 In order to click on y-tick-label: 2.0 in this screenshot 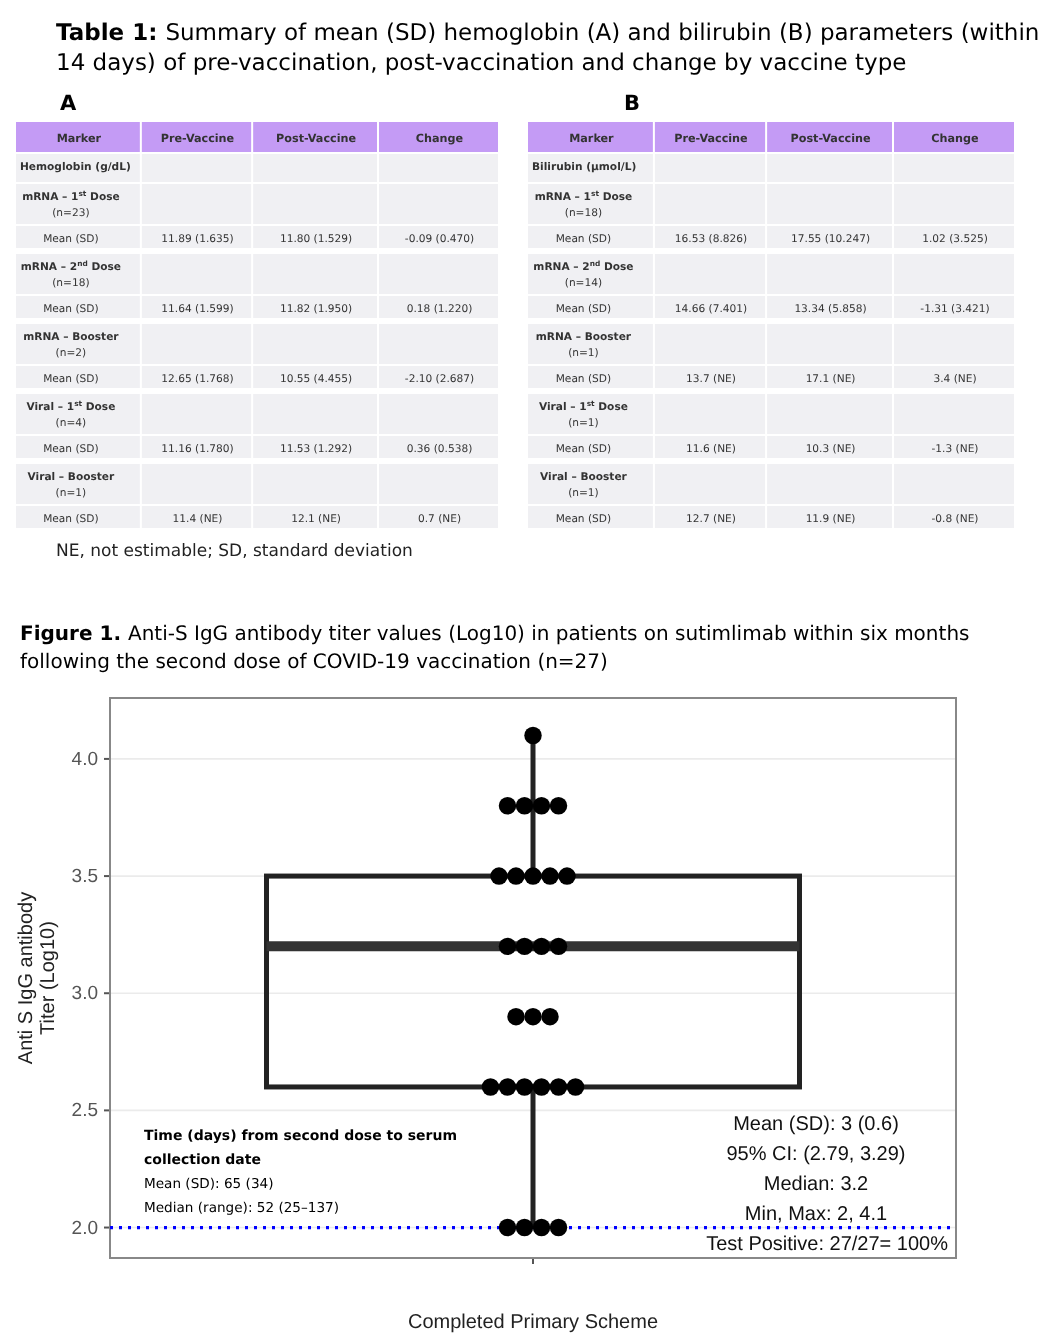, I will do `click(84, 1228)`.